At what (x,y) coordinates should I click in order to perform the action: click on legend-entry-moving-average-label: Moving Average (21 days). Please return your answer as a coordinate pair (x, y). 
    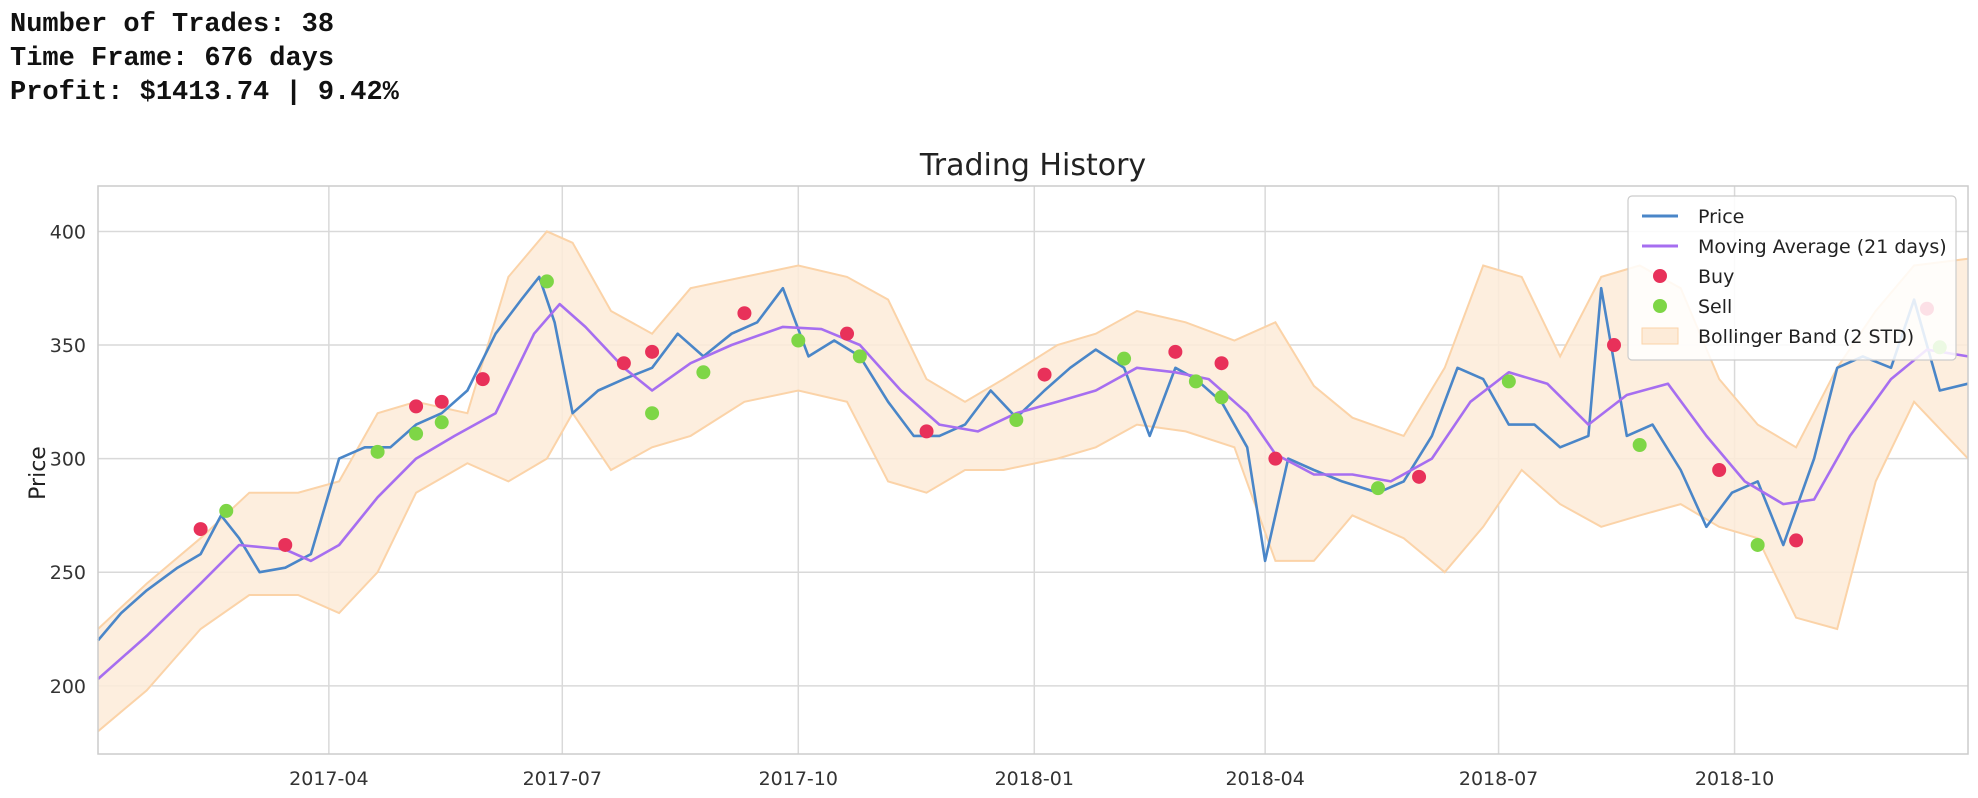
    Looking at the image, I should click on (1822, 247).